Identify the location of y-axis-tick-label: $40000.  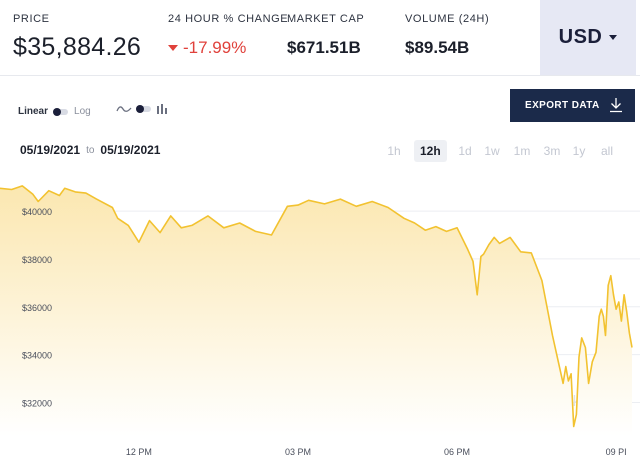
(37, 212).